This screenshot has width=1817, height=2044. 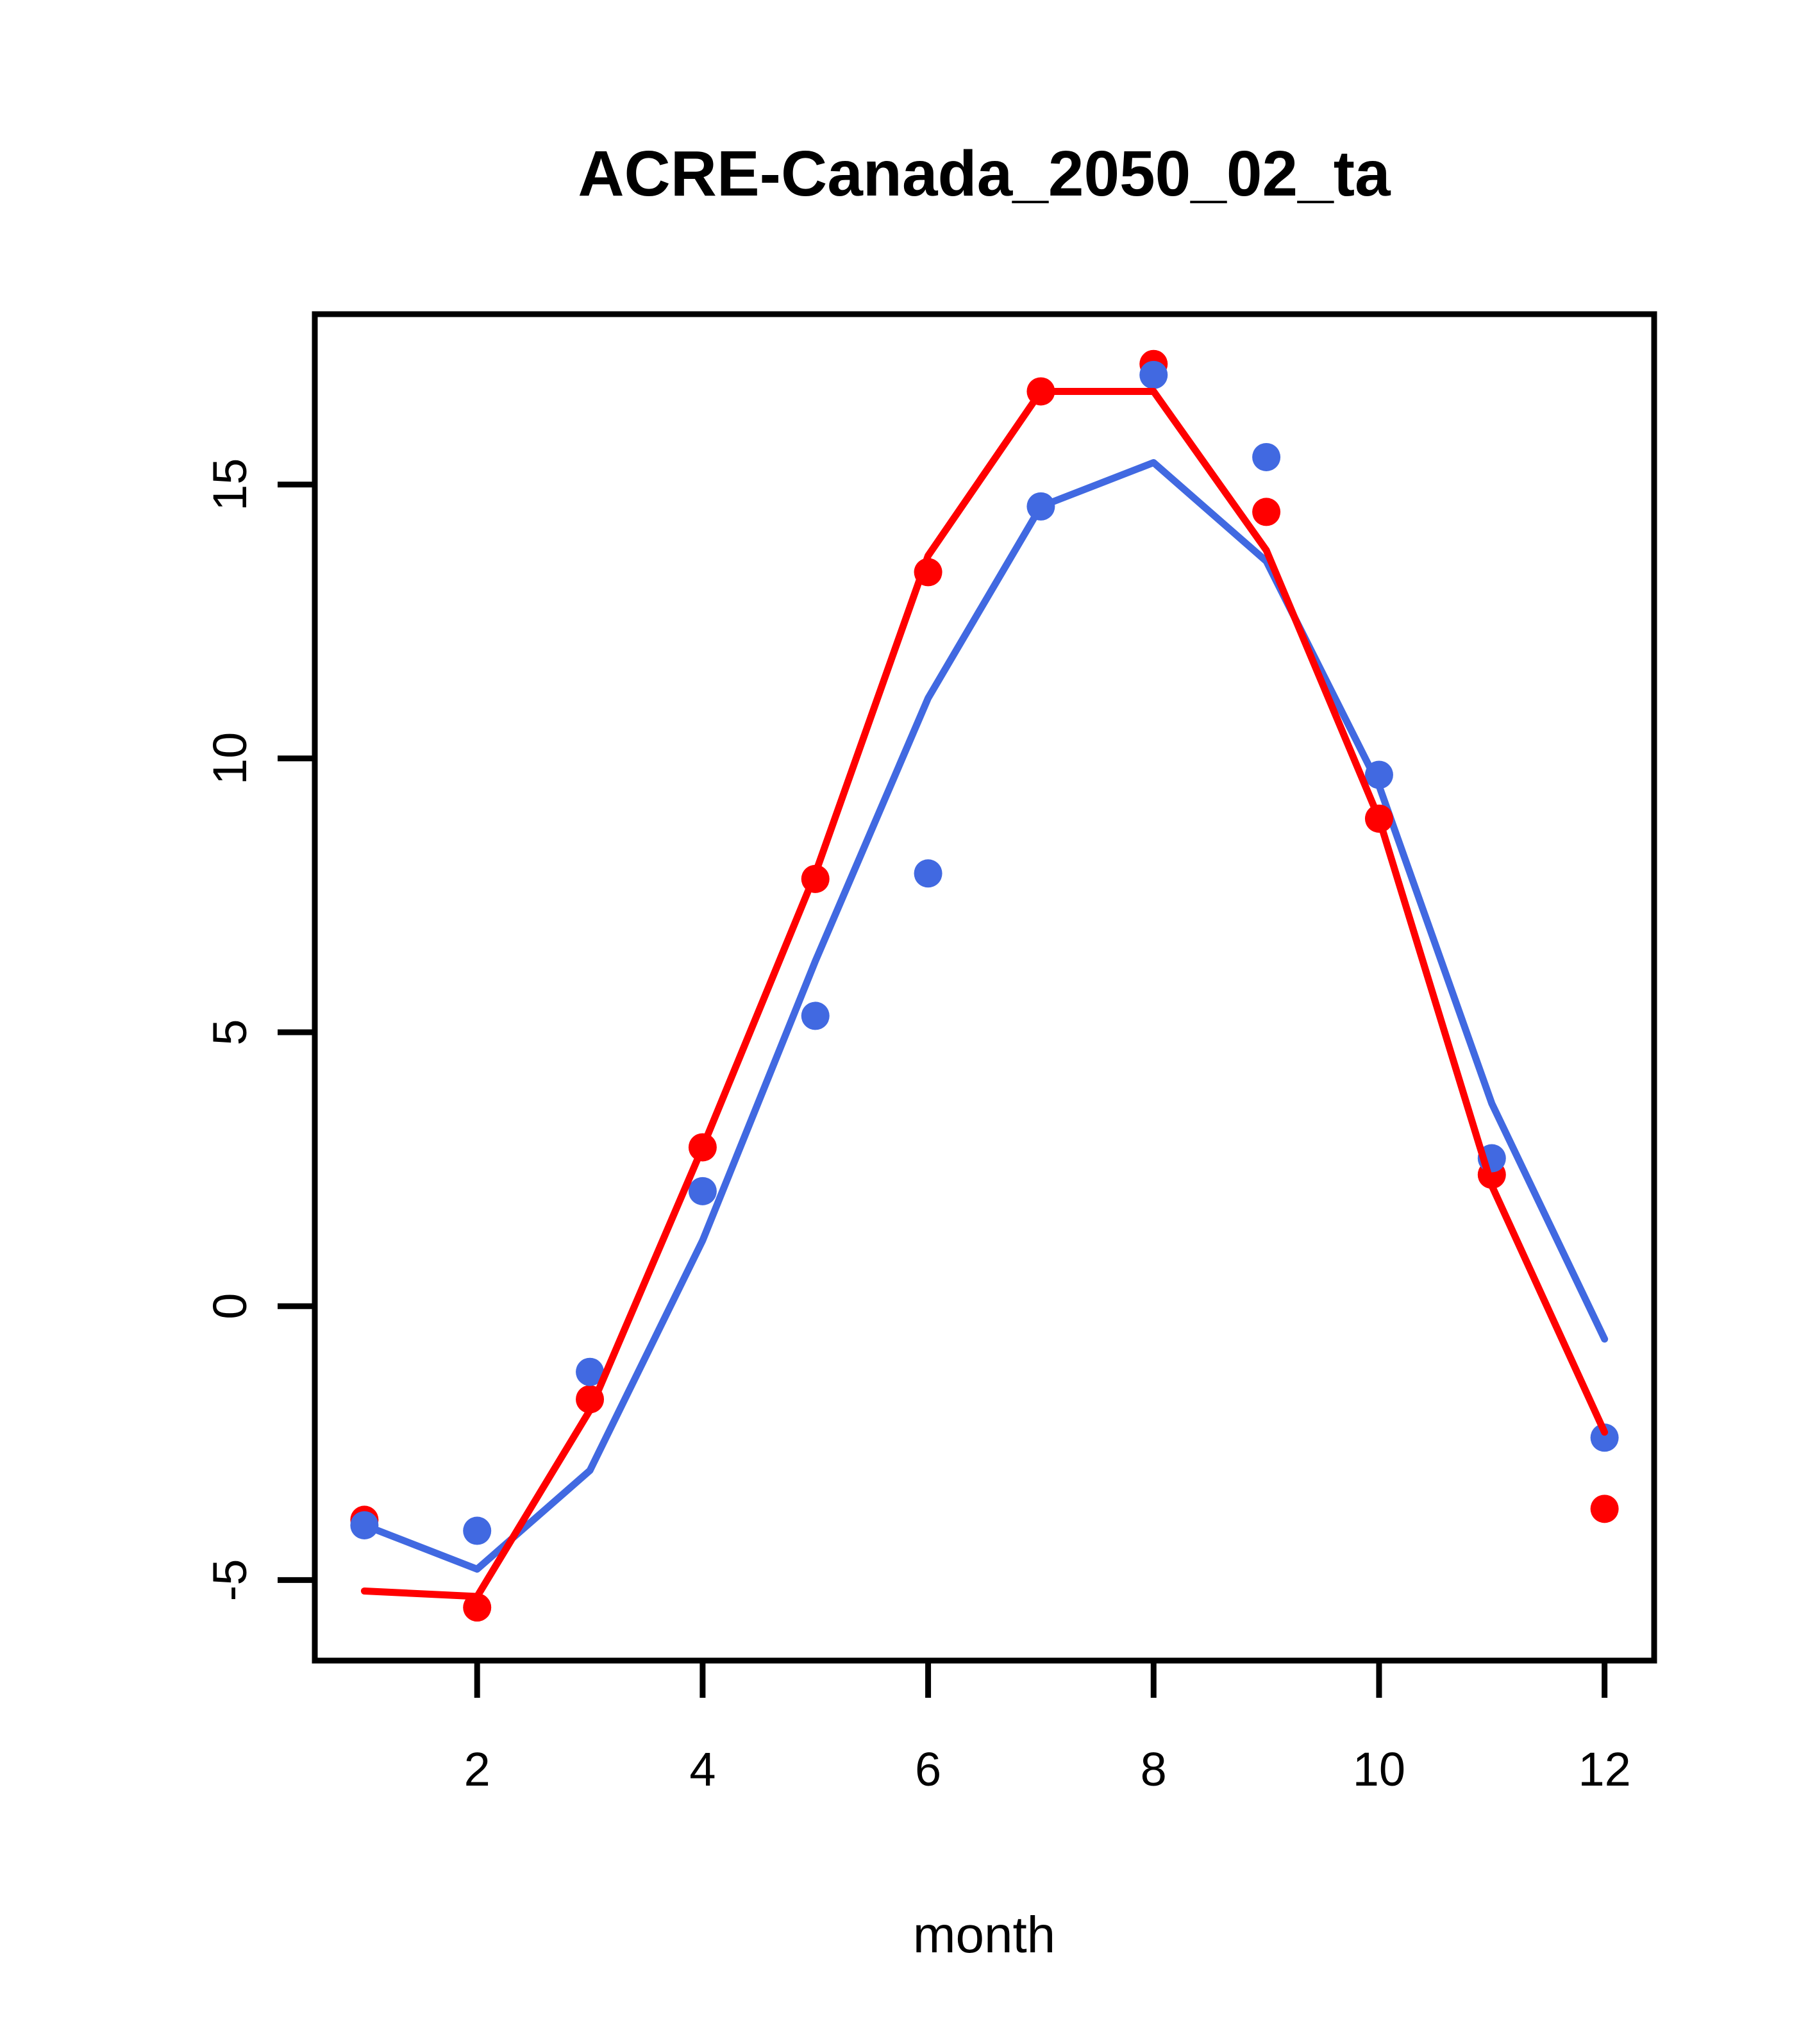 What do you see at coordinates (1604, 1769) in the screenshot?
I see `x-tick-label: 12` at bounding box center [1604, 1769].